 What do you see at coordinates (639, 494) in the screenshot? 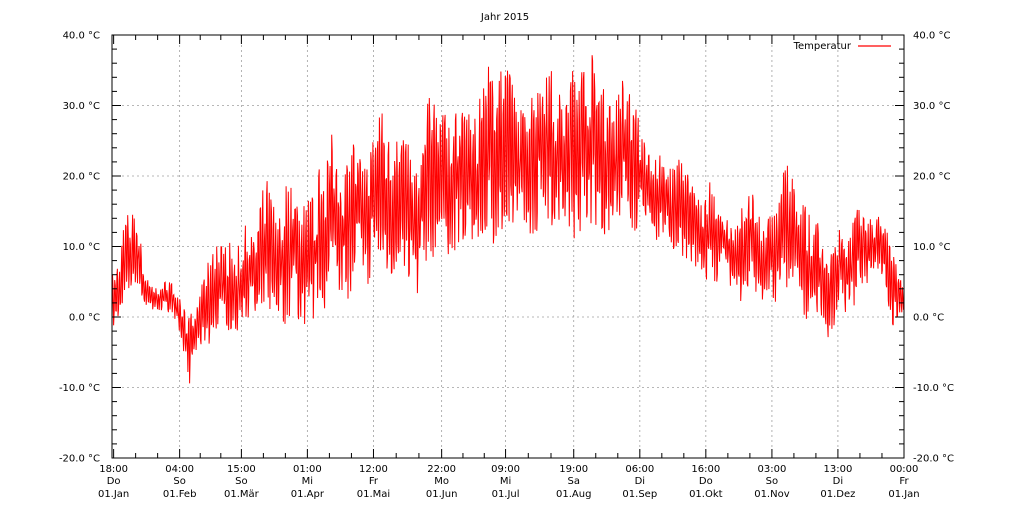
I see `x-tick-label-date: 01.Sep` at bounding box center [639, 494].